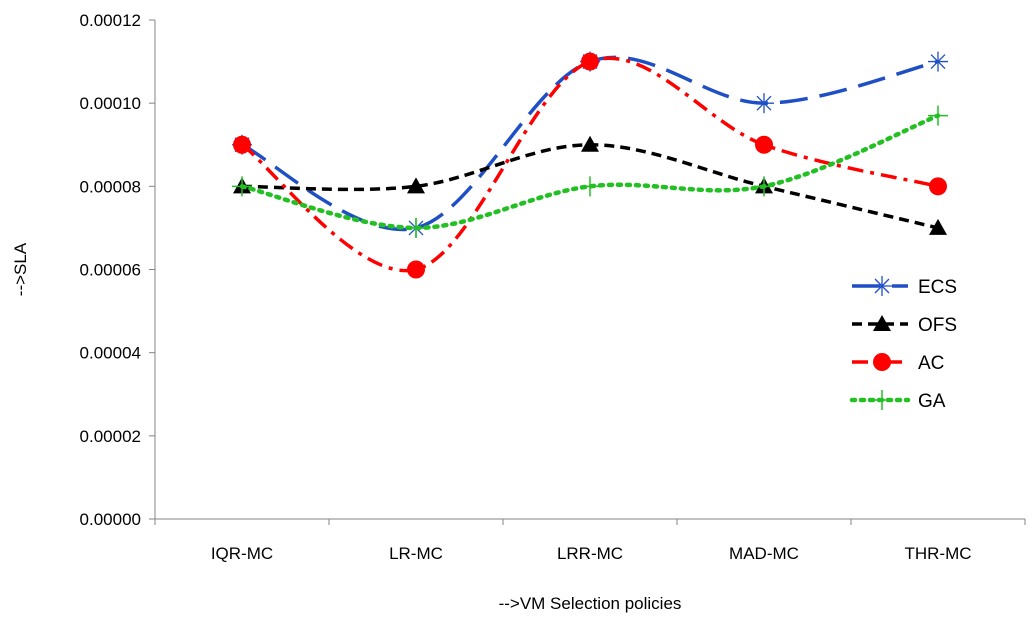  What do you see at coordinates (882, 323) in the screenshot?
I see `legend-marker-ofs` at bounding box center [882, 323].